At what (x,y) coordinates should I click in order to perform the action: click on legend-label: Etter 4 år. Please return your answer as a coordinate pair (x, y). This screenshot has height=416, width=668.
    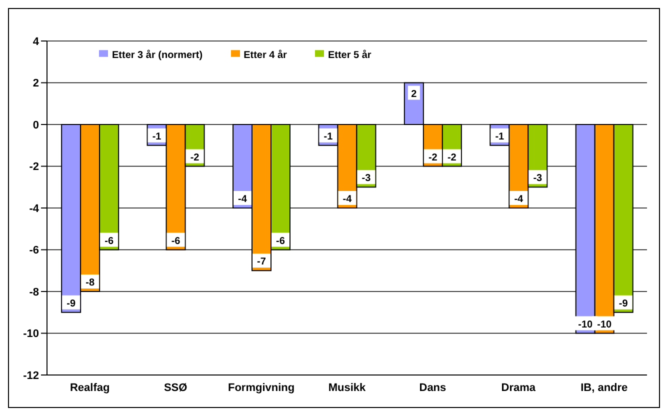
    Looking at the image, I should click on (265, 55).